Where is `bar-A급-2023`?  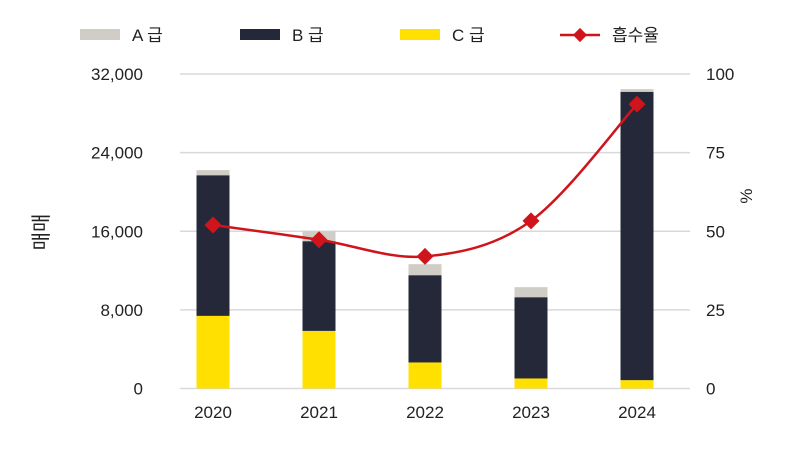 bar-A급-2023 is located at coordinates (531, 292).